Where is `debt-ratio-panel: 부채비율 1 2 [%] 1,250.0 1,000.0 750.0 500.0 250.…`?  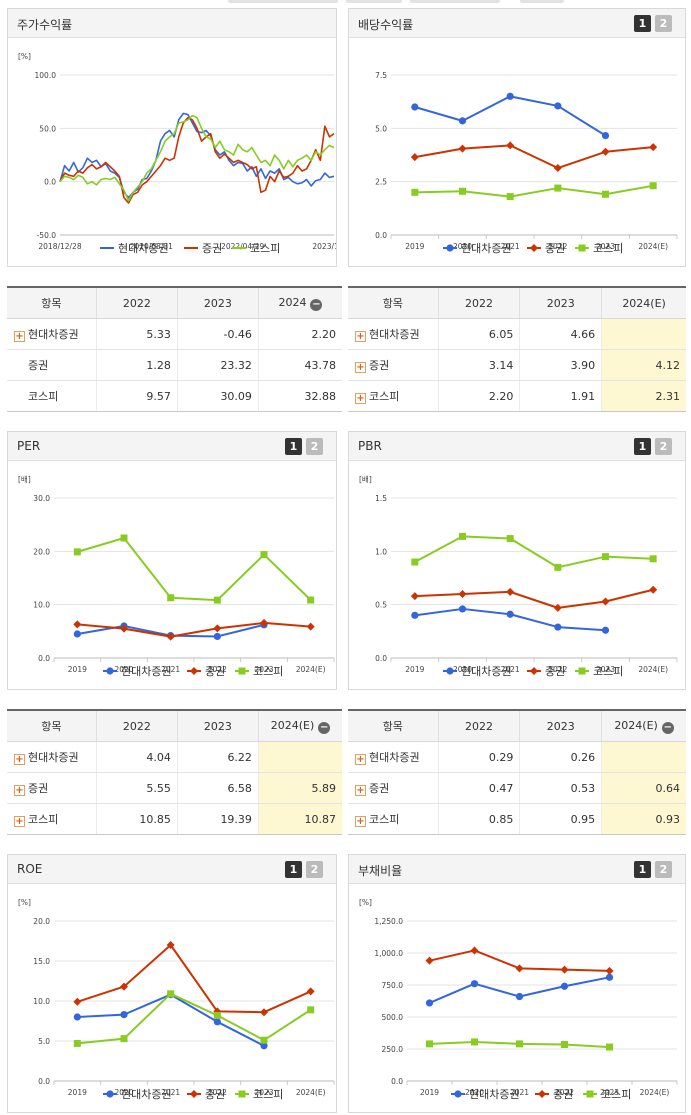 debt-ratio-panel: 부채비율 1 2 [%] 1,250.0 1,000.0 750.0 500.0 250.… is located at coordinates (517, 983).